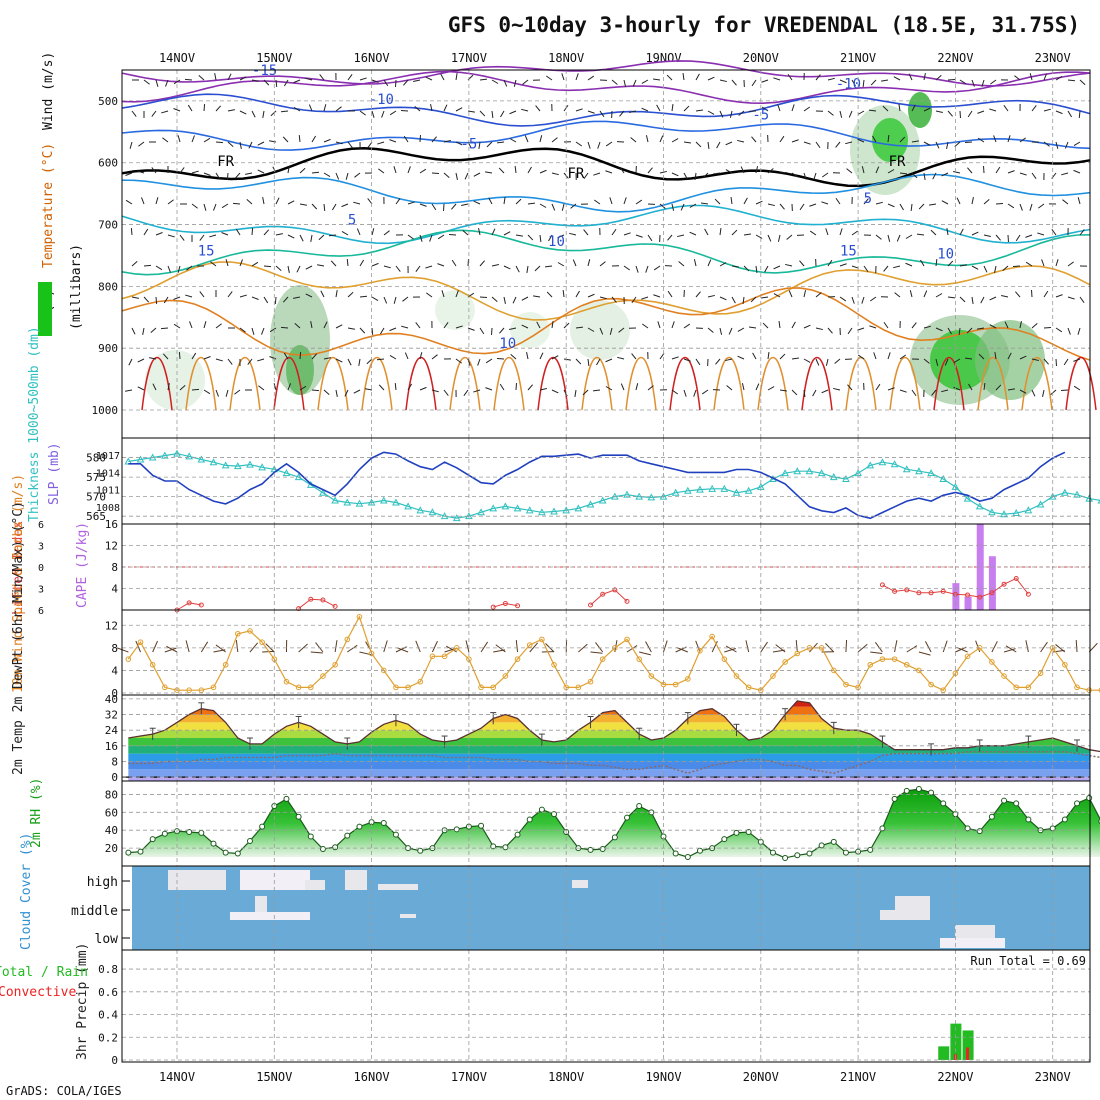 This screenshot has height=1100, width=1100. What do you see at coordinates (614, 823) in the screenshot?
I see `rh-line` at bounding box center [614, 823].